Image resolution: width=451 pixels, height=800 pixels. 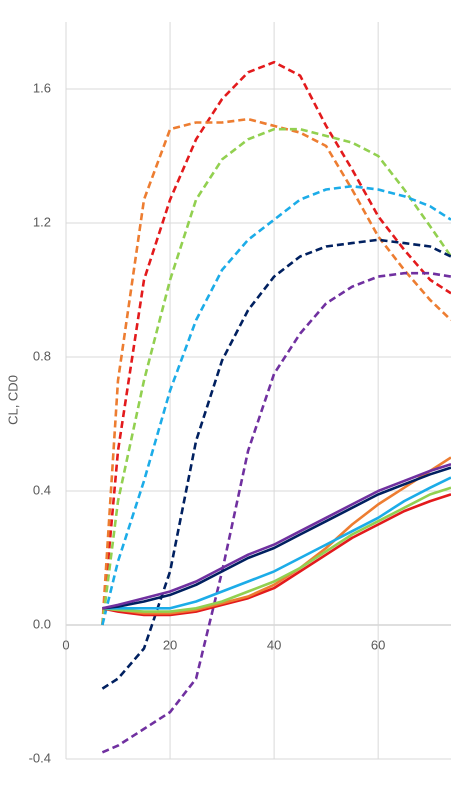 I want to click on y-tick-label: 0.8, so click(x=42, y=355).